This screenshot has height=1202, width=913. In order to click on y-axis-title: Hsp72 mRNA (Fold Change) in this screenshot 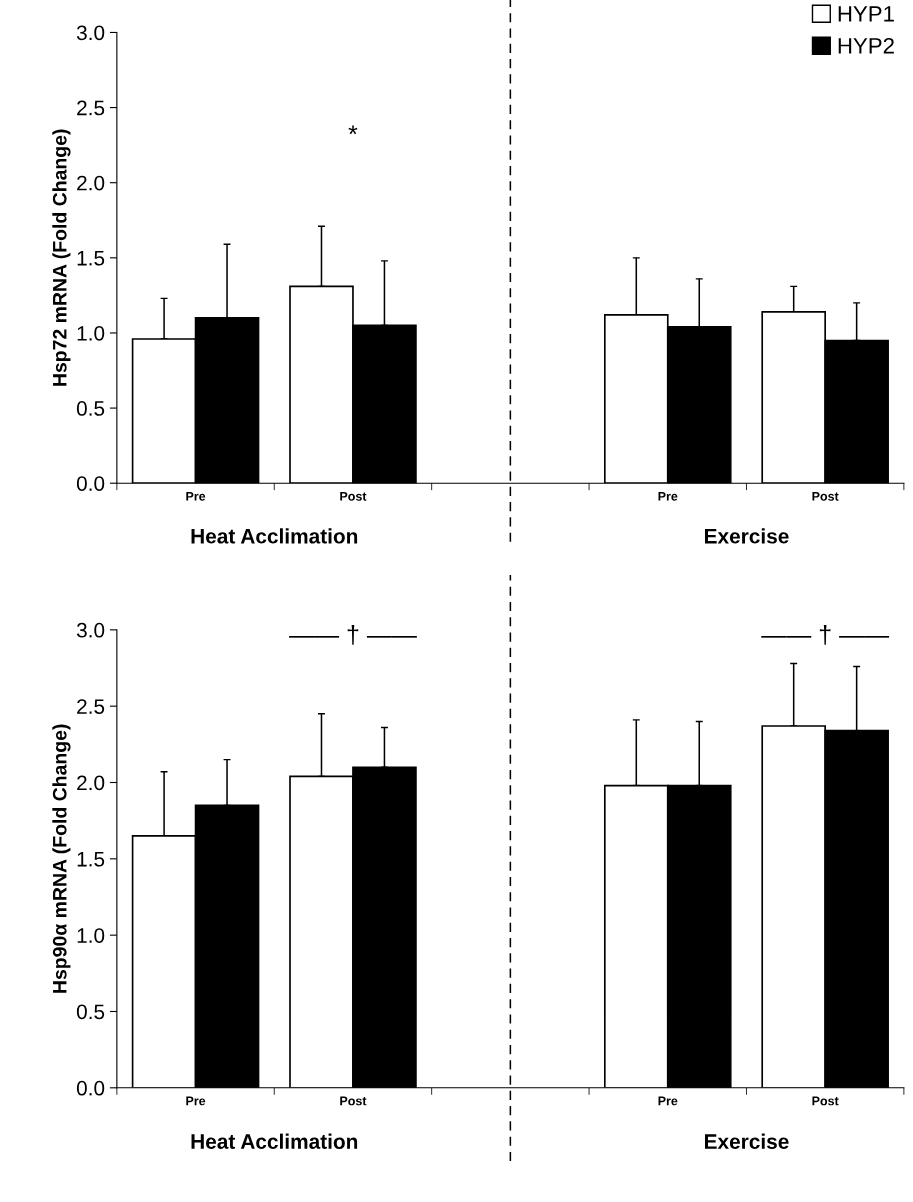, I will do `click(61, 257)`.